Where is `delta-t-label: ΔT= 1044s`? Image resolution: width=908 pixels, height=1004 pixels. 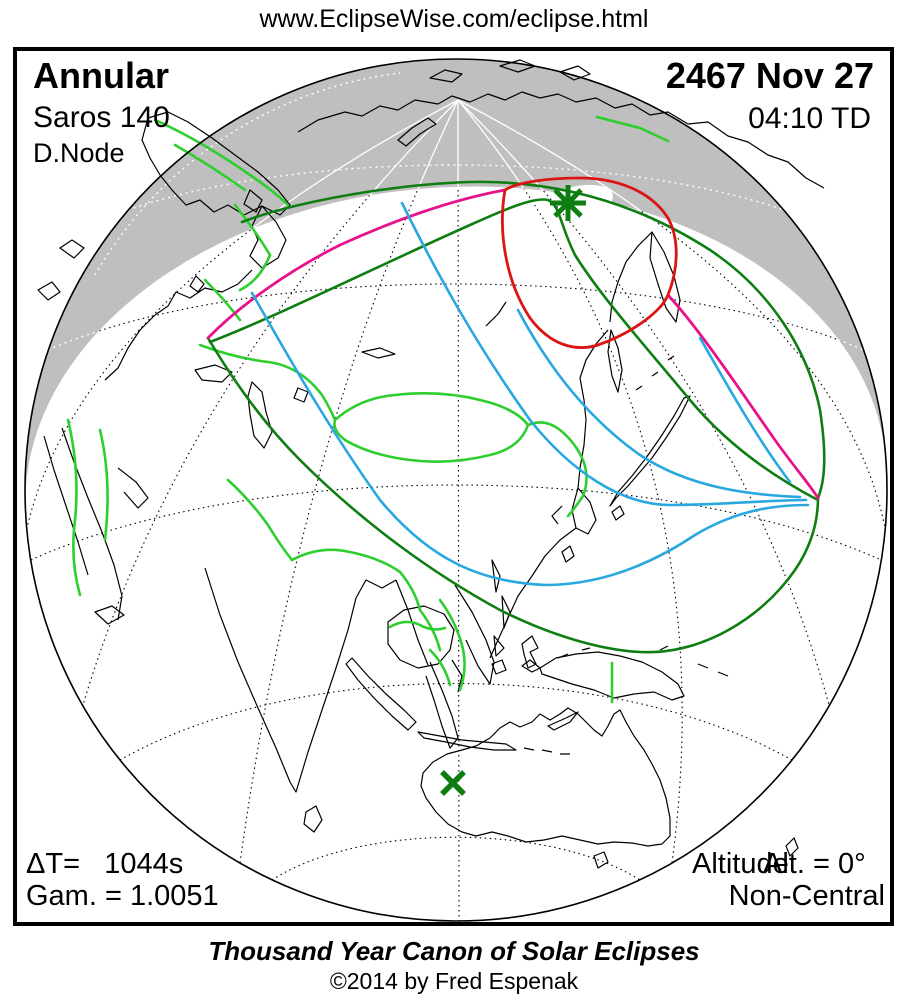
delta-t-label: ΔT= 1044s is located at coordinates (105, 864).